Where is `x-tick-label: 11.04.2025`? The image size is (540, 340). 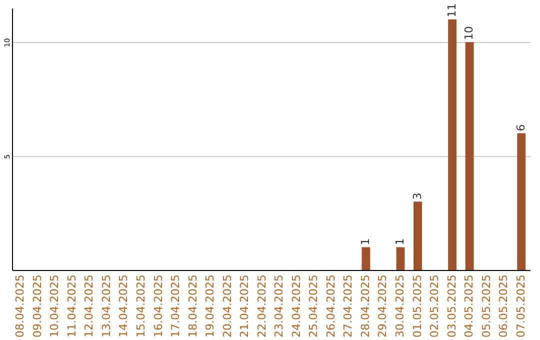
x-tick-label: 11.04.2025 is located at coordinates (71, 306).